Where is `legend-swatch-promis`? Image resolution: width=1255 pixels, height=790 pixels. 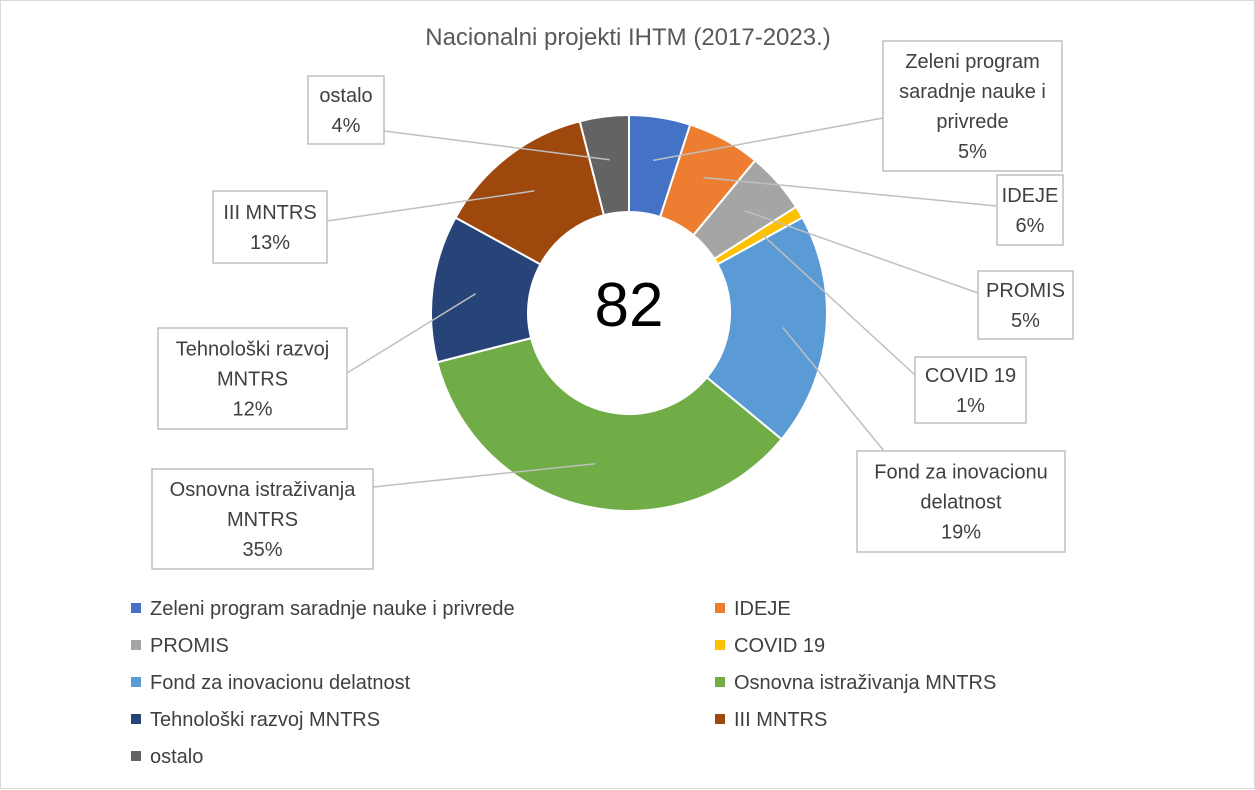
legend-swatch-promis is located at coordinates (136, 645).